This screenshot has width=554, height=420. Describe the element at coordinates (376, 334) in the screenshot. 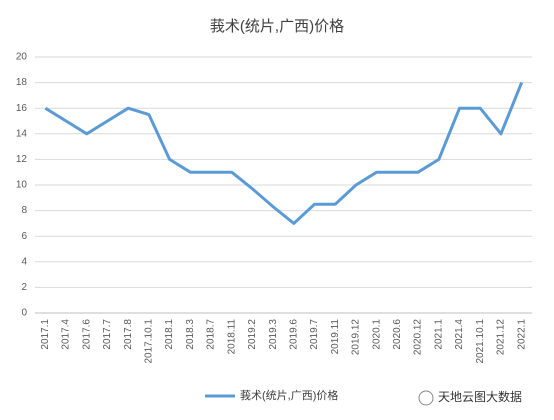

I see `x-tick-label: 2020.1` at that location.